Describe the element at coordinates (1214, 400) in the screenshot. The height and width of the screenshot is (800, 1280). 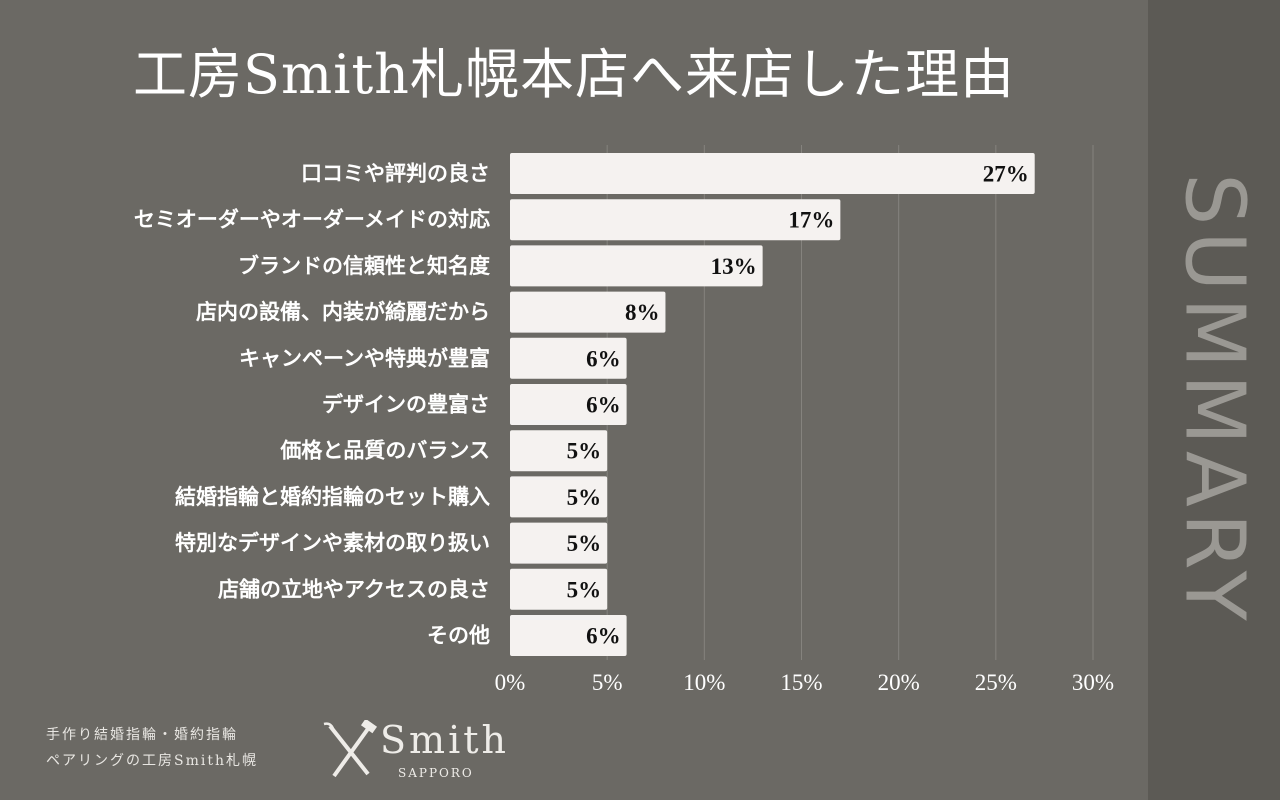
I see `side-panel` at that location.